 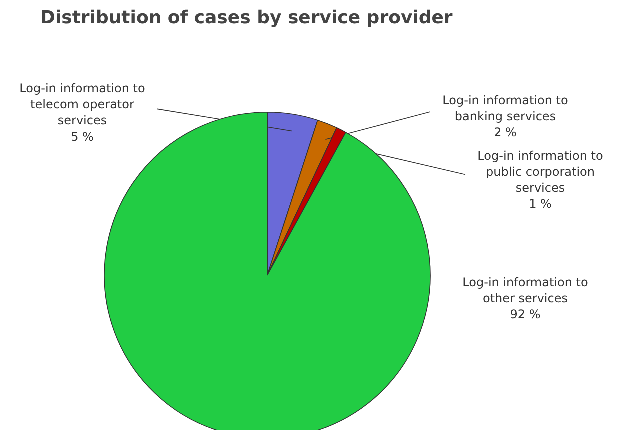 What do you see at coordinates (505, 109) in the screenshot?
I see `slice-label: Log-in information to banking services` at bounding box center [505, 109].